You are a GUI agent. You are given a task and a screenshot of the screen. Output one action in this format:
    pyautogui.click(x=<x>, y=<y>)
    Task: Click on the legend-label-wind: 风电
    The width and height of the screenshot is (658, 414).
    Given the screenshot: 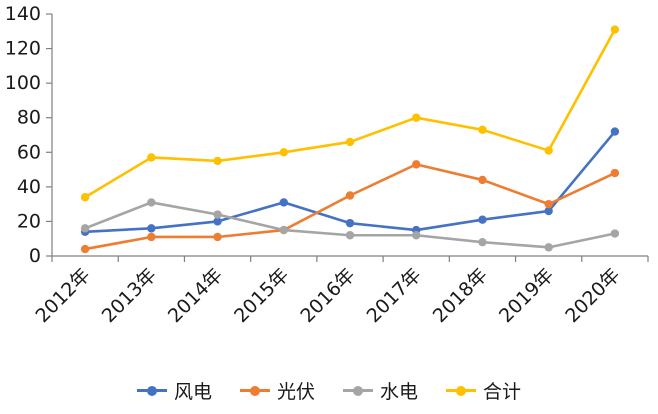 What is the action you would take?
    pyautogui.click(x=192, y=392)
    